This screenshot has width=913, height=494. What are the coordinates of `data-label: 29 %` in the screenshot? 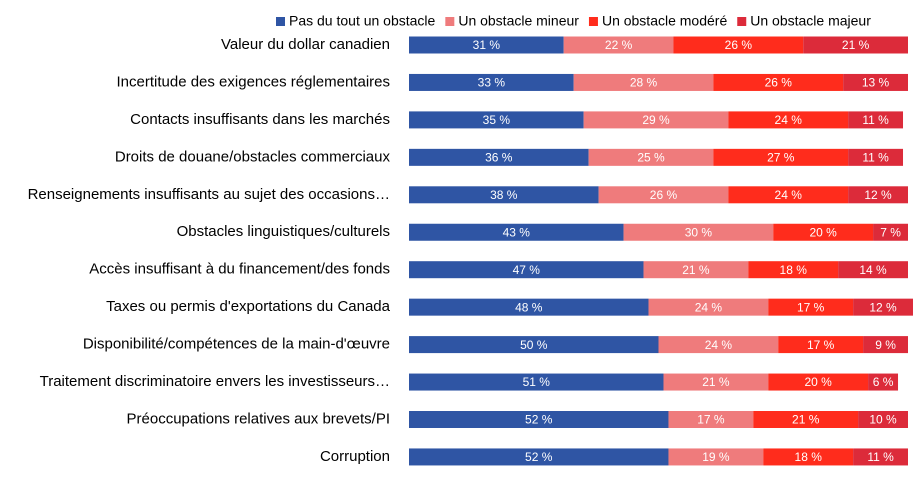 It's located at (656, 120).